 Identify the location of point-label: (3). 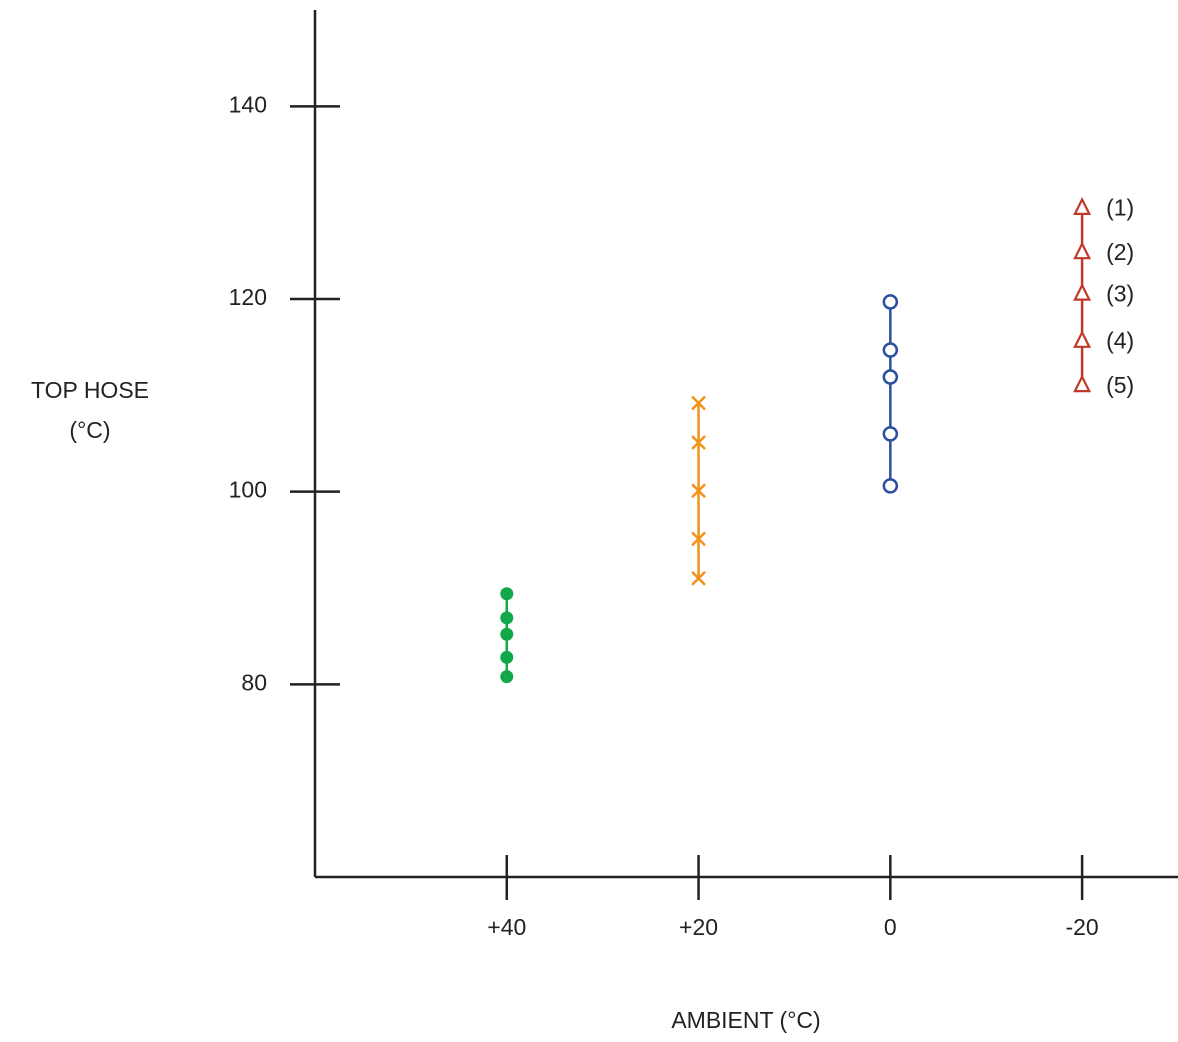
(1120, 293).